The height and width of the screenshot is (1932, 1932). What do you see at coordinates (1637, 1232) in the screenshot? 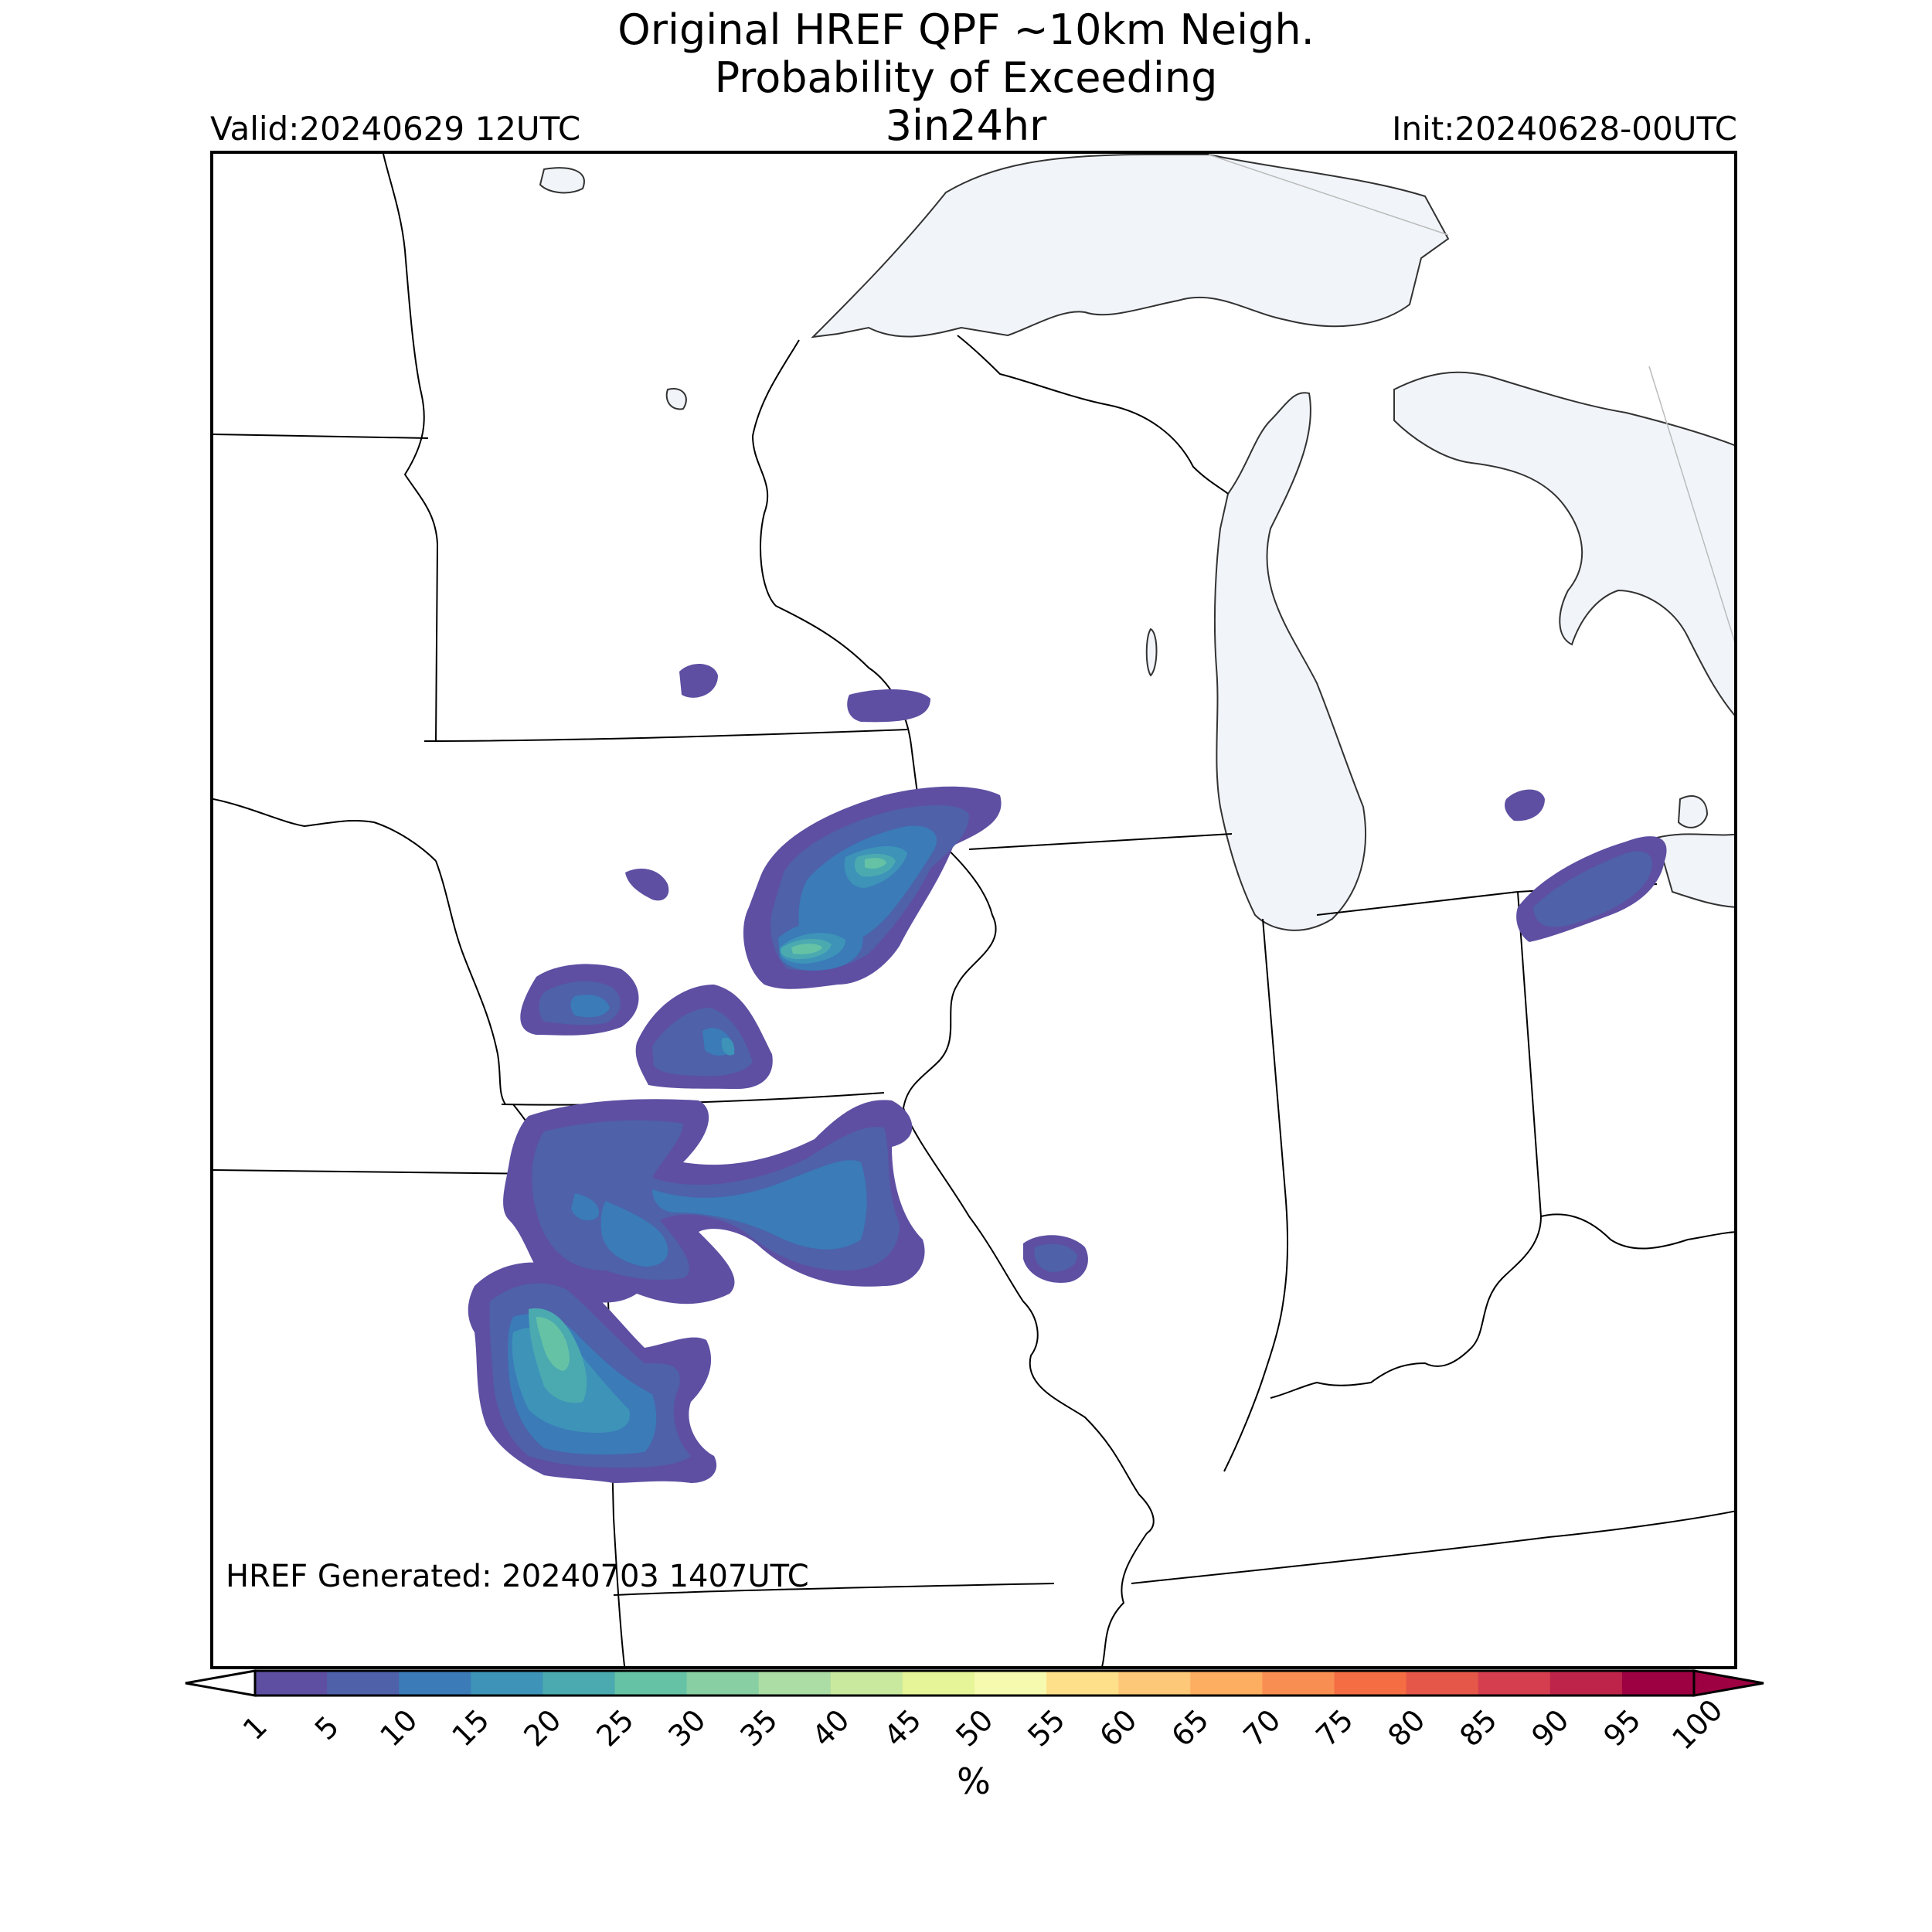
I see `border-ohio-river` at bounding box center [1637, 1232].